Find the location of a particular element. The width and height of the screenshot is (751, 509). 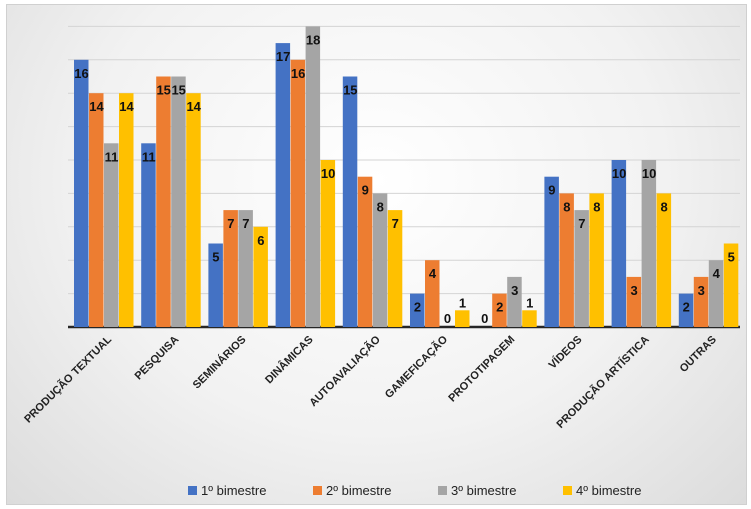

legend-label: 3º bimestre is located at coordinates (483, 490).